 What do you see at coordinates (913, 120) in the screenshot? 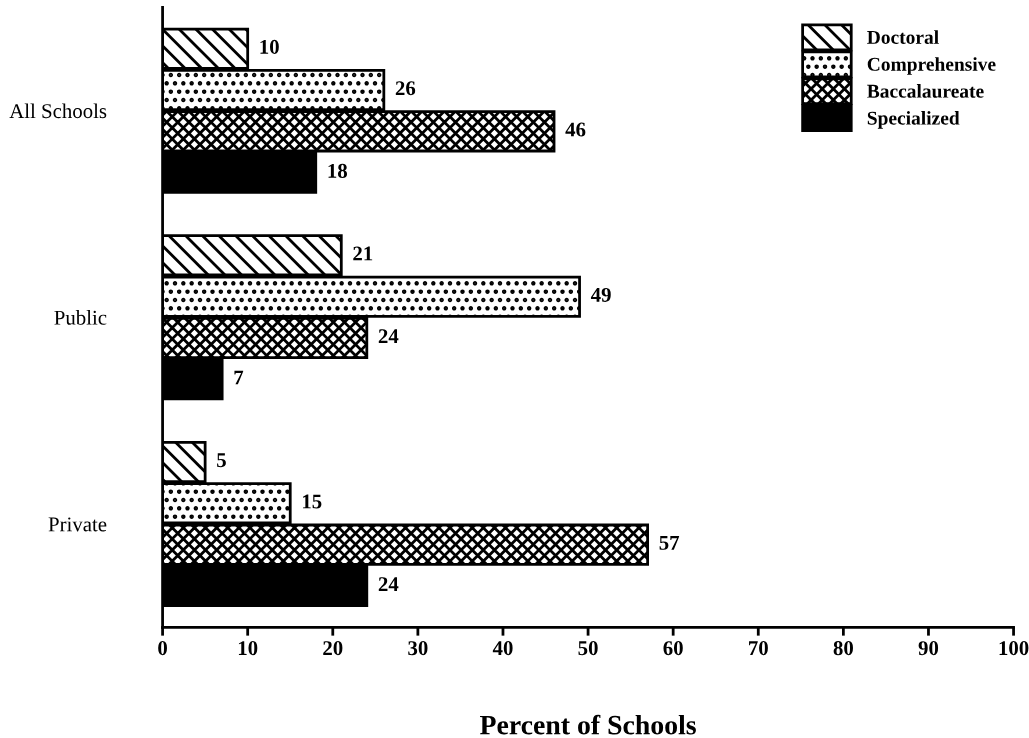
I see `legend-label: Specialized` at bounding box center [913, 120].